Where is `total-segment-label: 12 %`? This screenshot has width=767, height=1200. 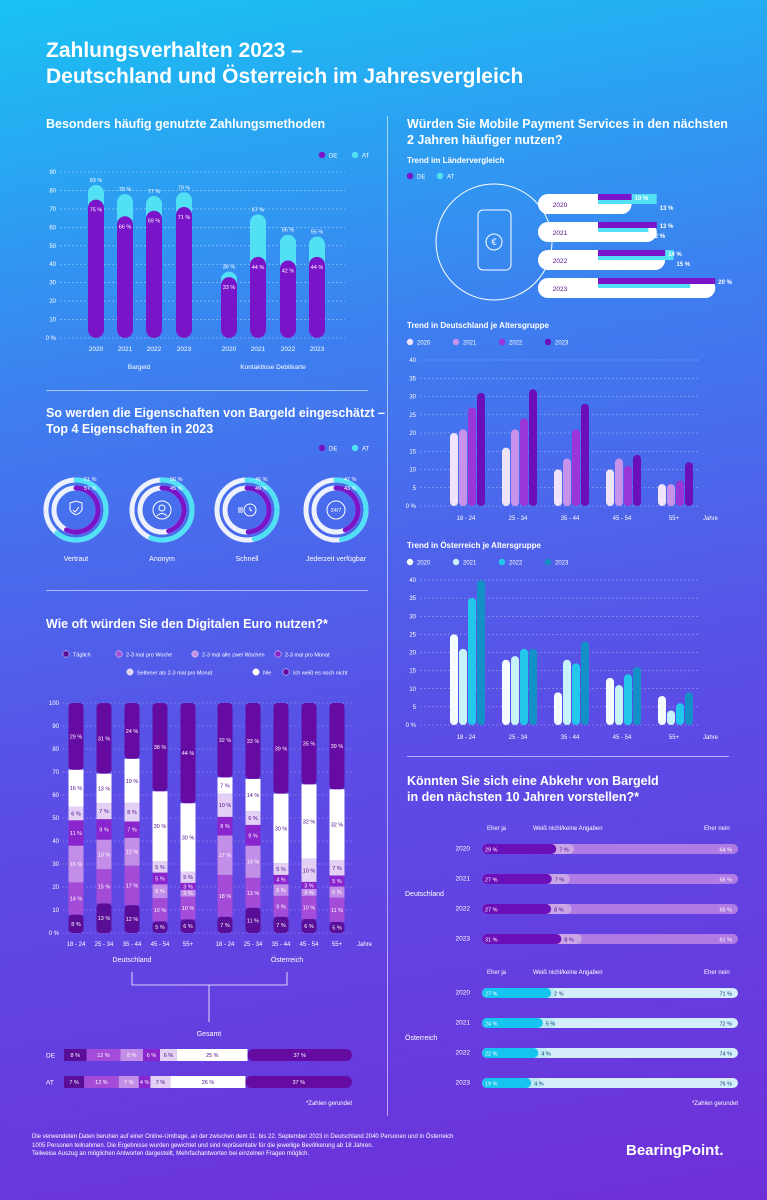
total-segment-label: 12 % is located at coordinates (103, 1056).